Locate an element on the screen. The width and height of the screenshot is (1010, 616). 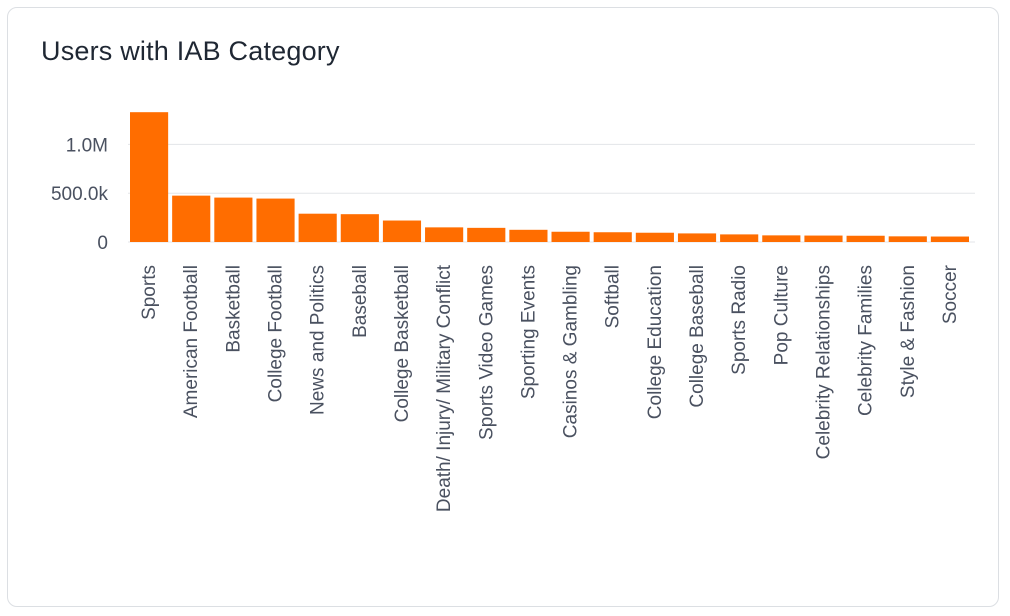
x-category-label: College Education is located at coordinates (655, 342).